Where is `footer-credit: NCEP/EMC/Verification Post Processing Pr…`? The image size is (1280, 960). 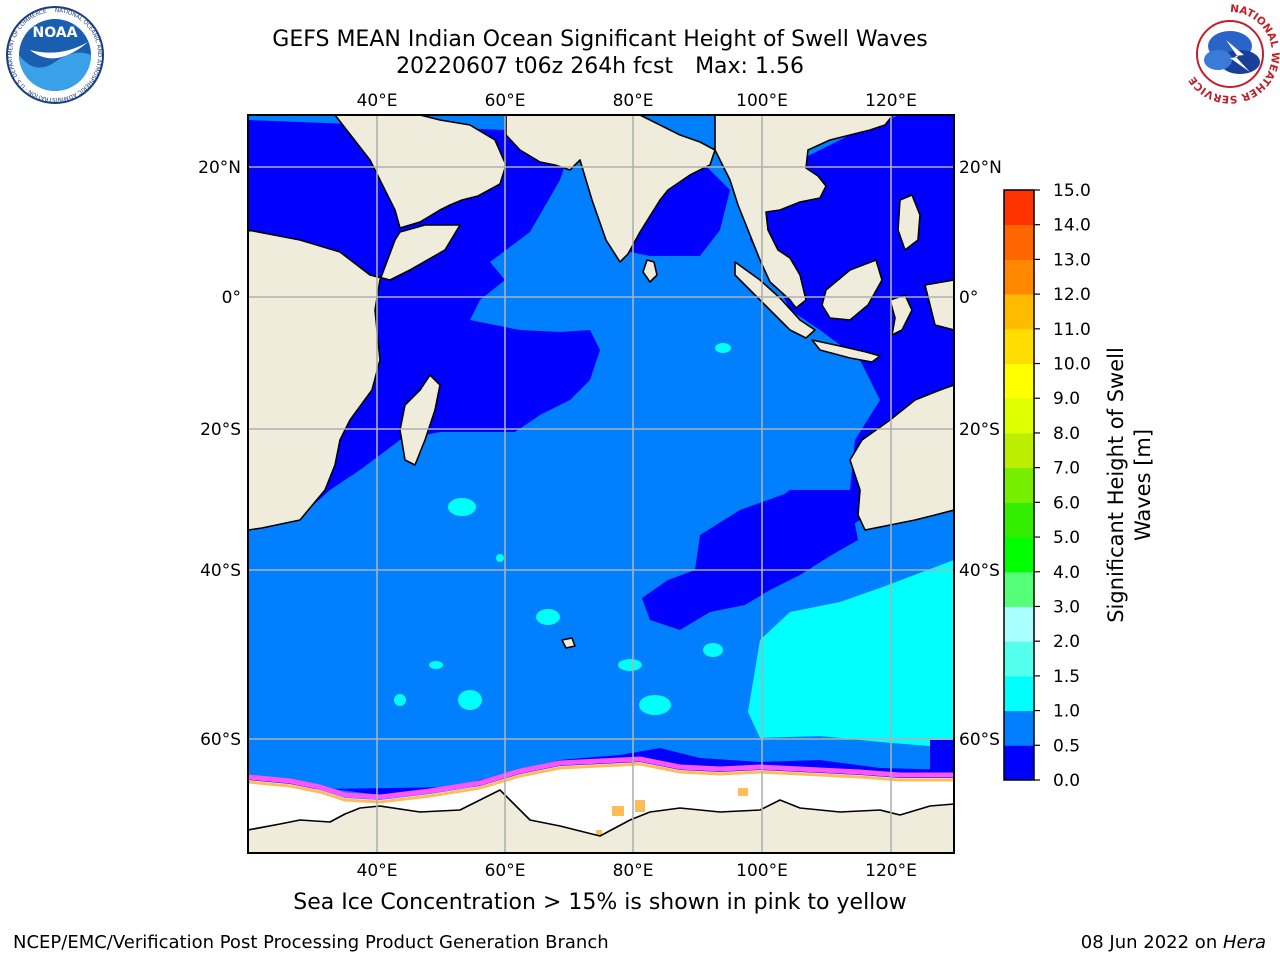
footer-credit: NCEP/EMC/Verification Post Processing Pr… is located at coordinates (311, 942).